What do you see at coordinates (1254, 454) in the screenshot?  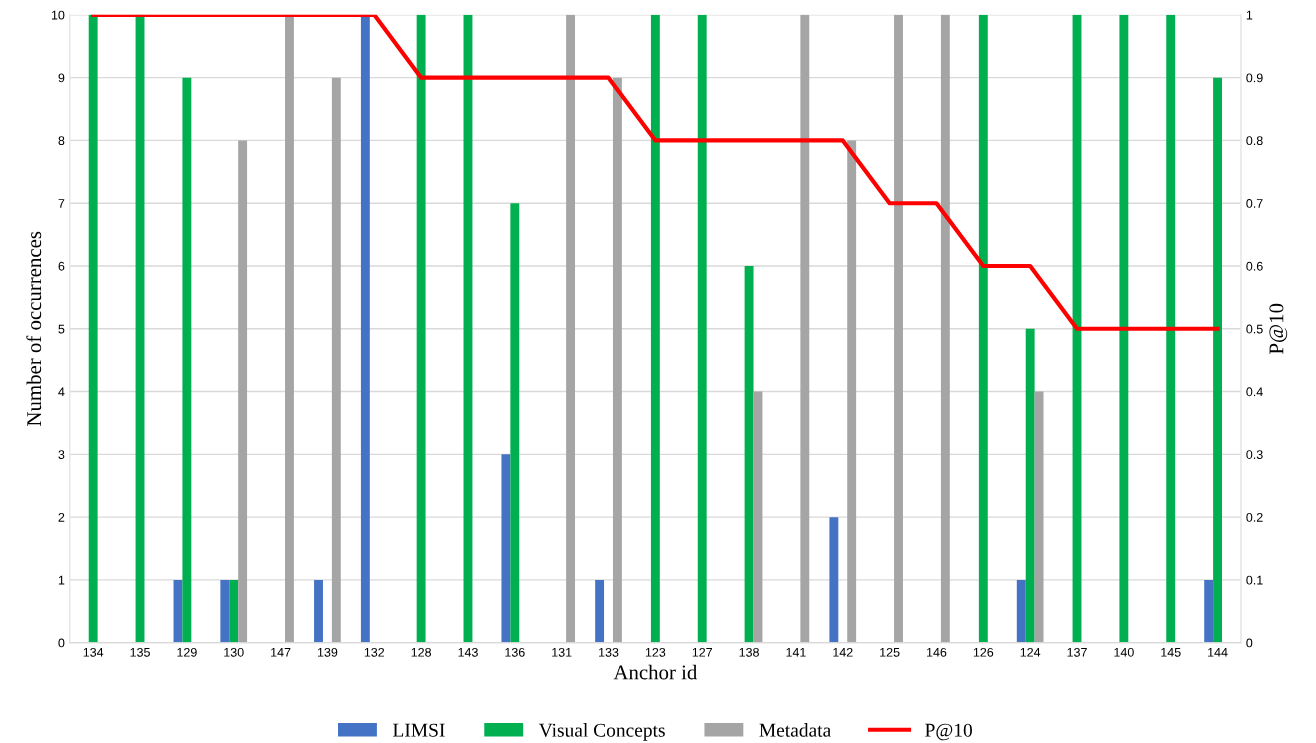 I see `y2-tick-label: 0.3` at bounding box center [1254, 454].